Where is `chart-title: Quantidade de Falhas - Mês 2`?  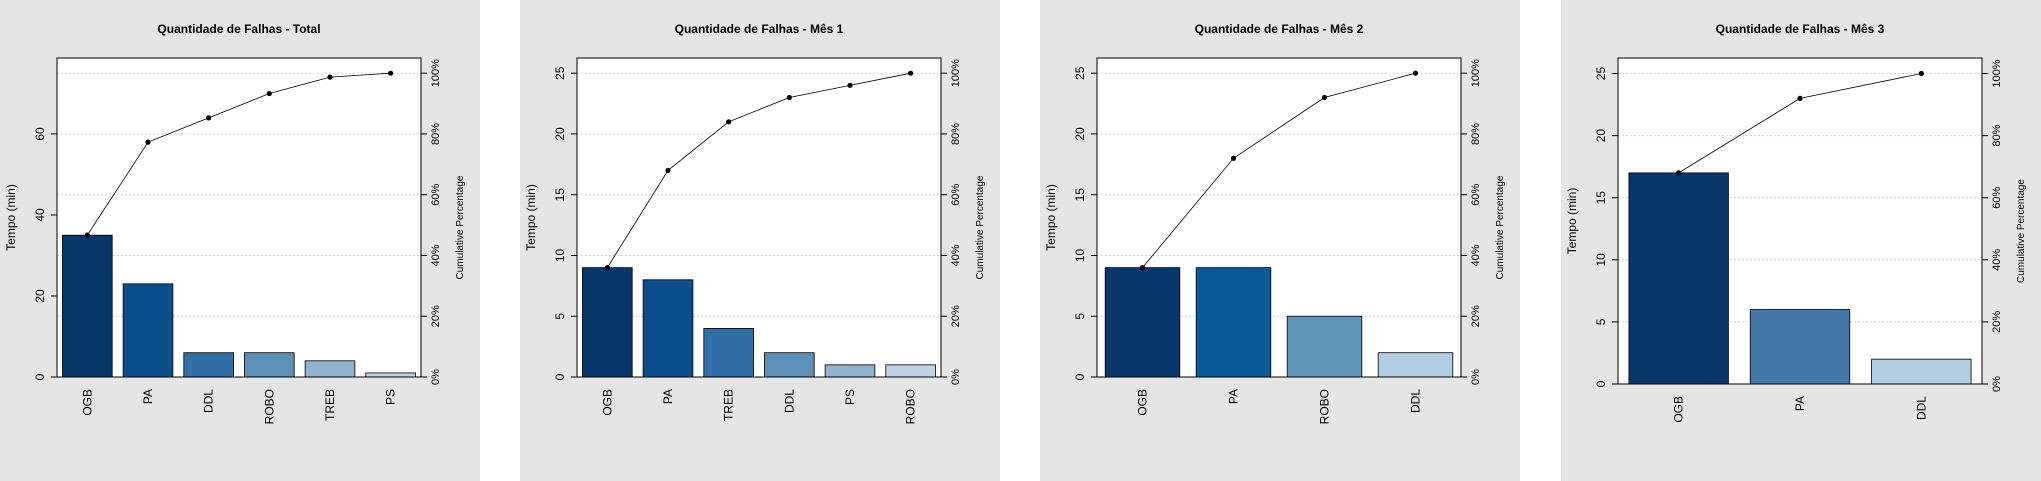 chart-title: Quantidade de Falhas - Mês 2 is located at coordinates (1279, 29).